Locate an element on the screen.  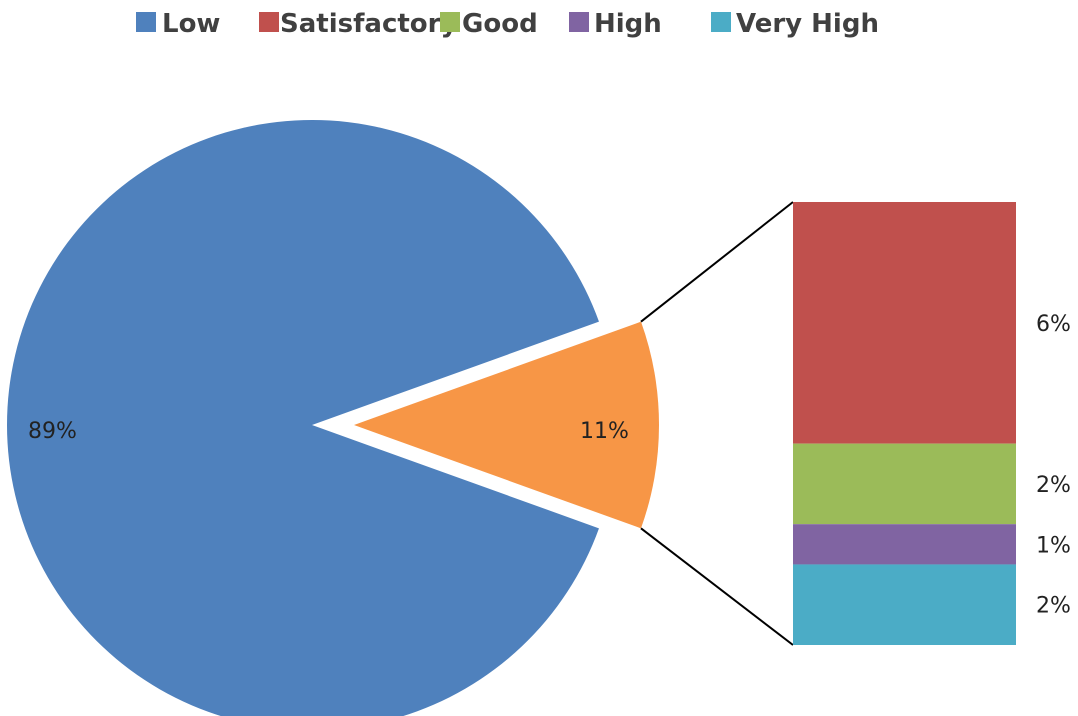
legend-item-high: High is located at coordinates (615, 24).